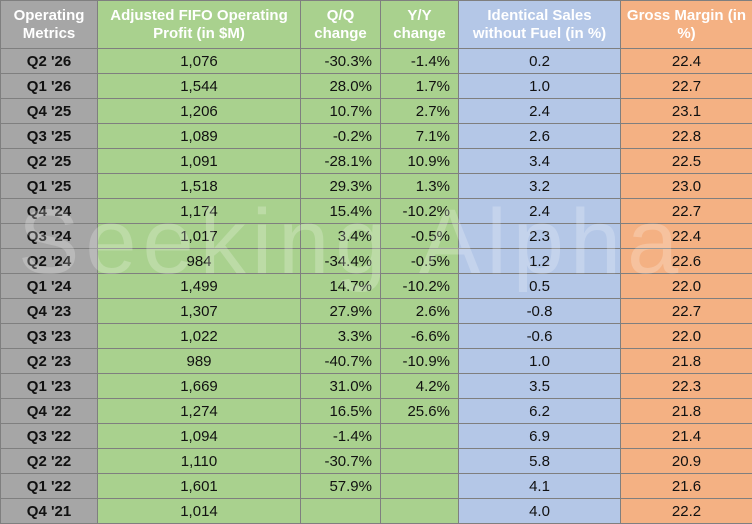  Describe the element at coordinates (686, 111) in the screenshot. I see `gross-margin-cell: 23.1` at that location.